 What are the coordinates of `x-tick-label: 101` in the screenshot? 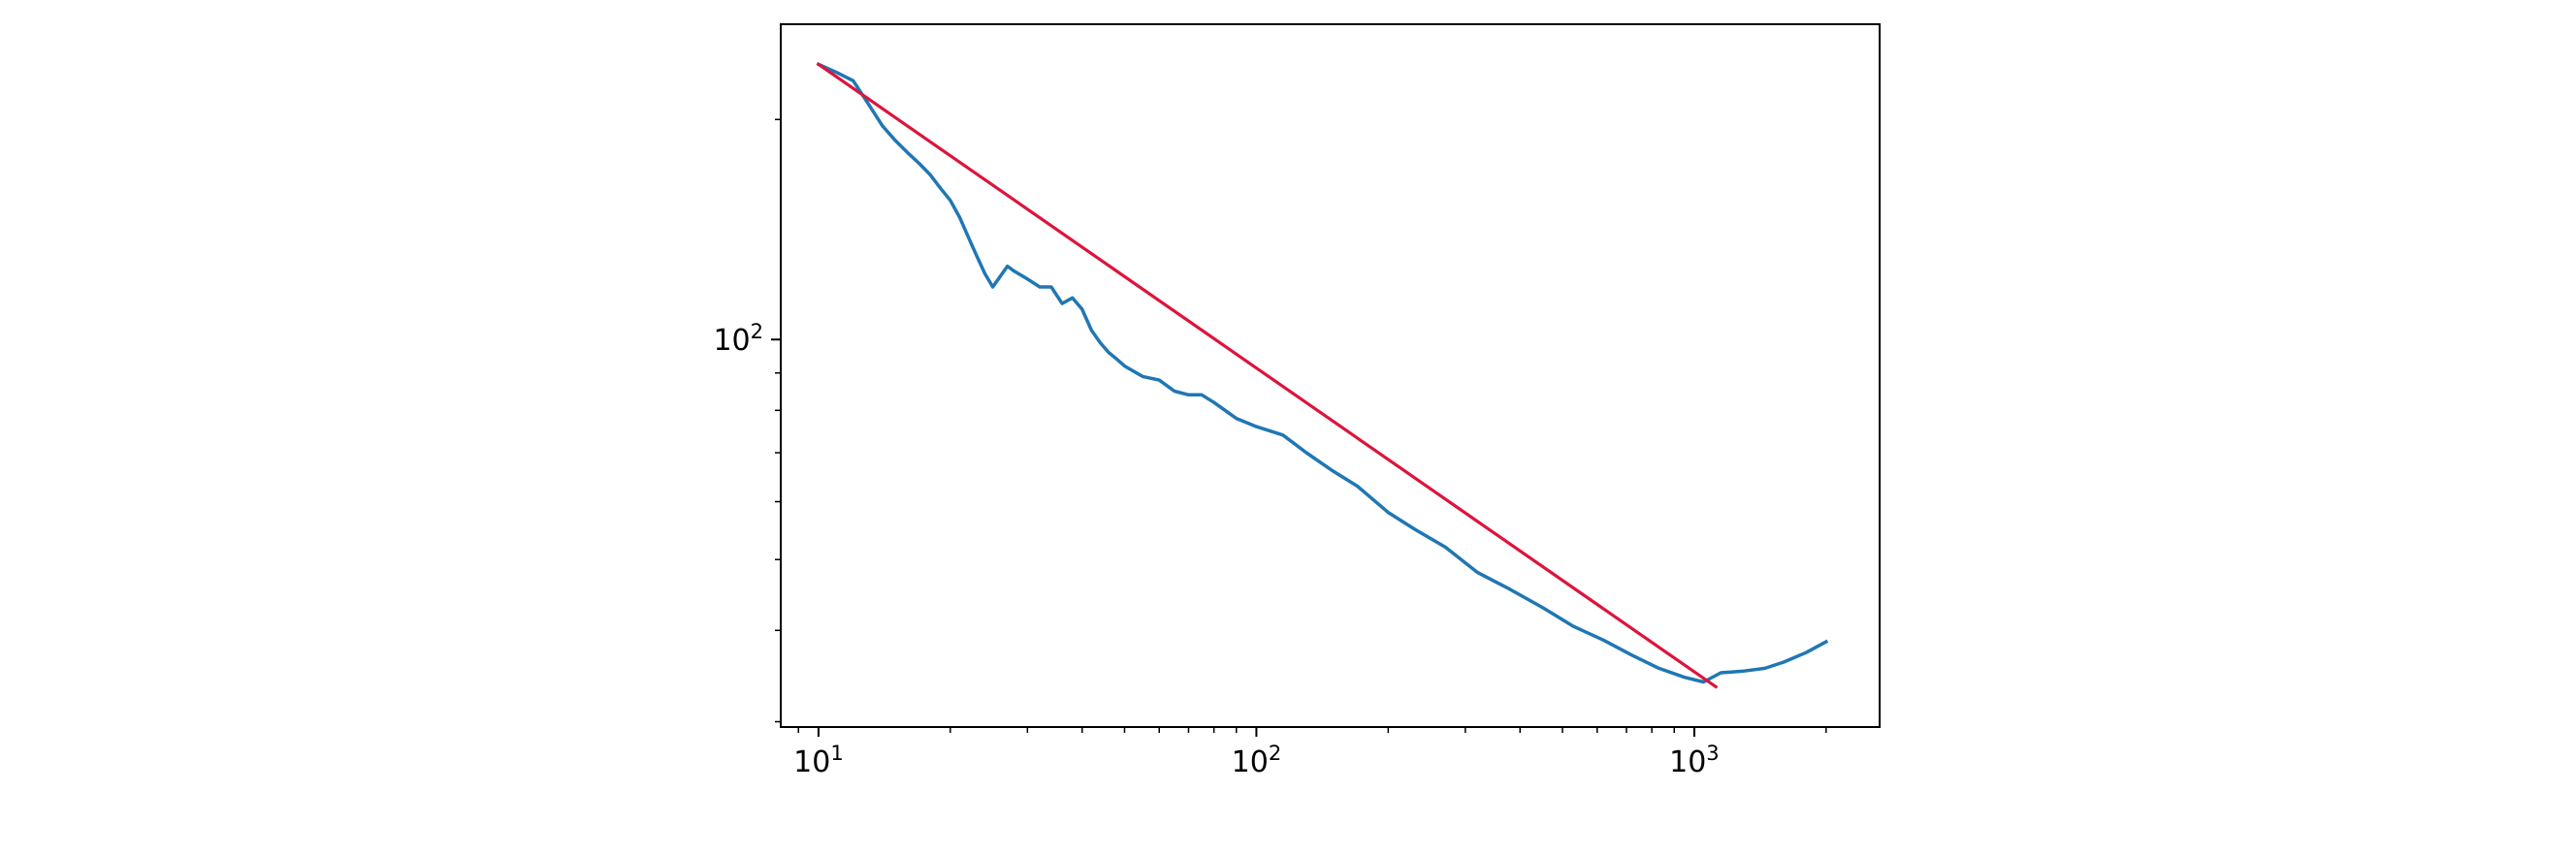 It's located at (818, 761).